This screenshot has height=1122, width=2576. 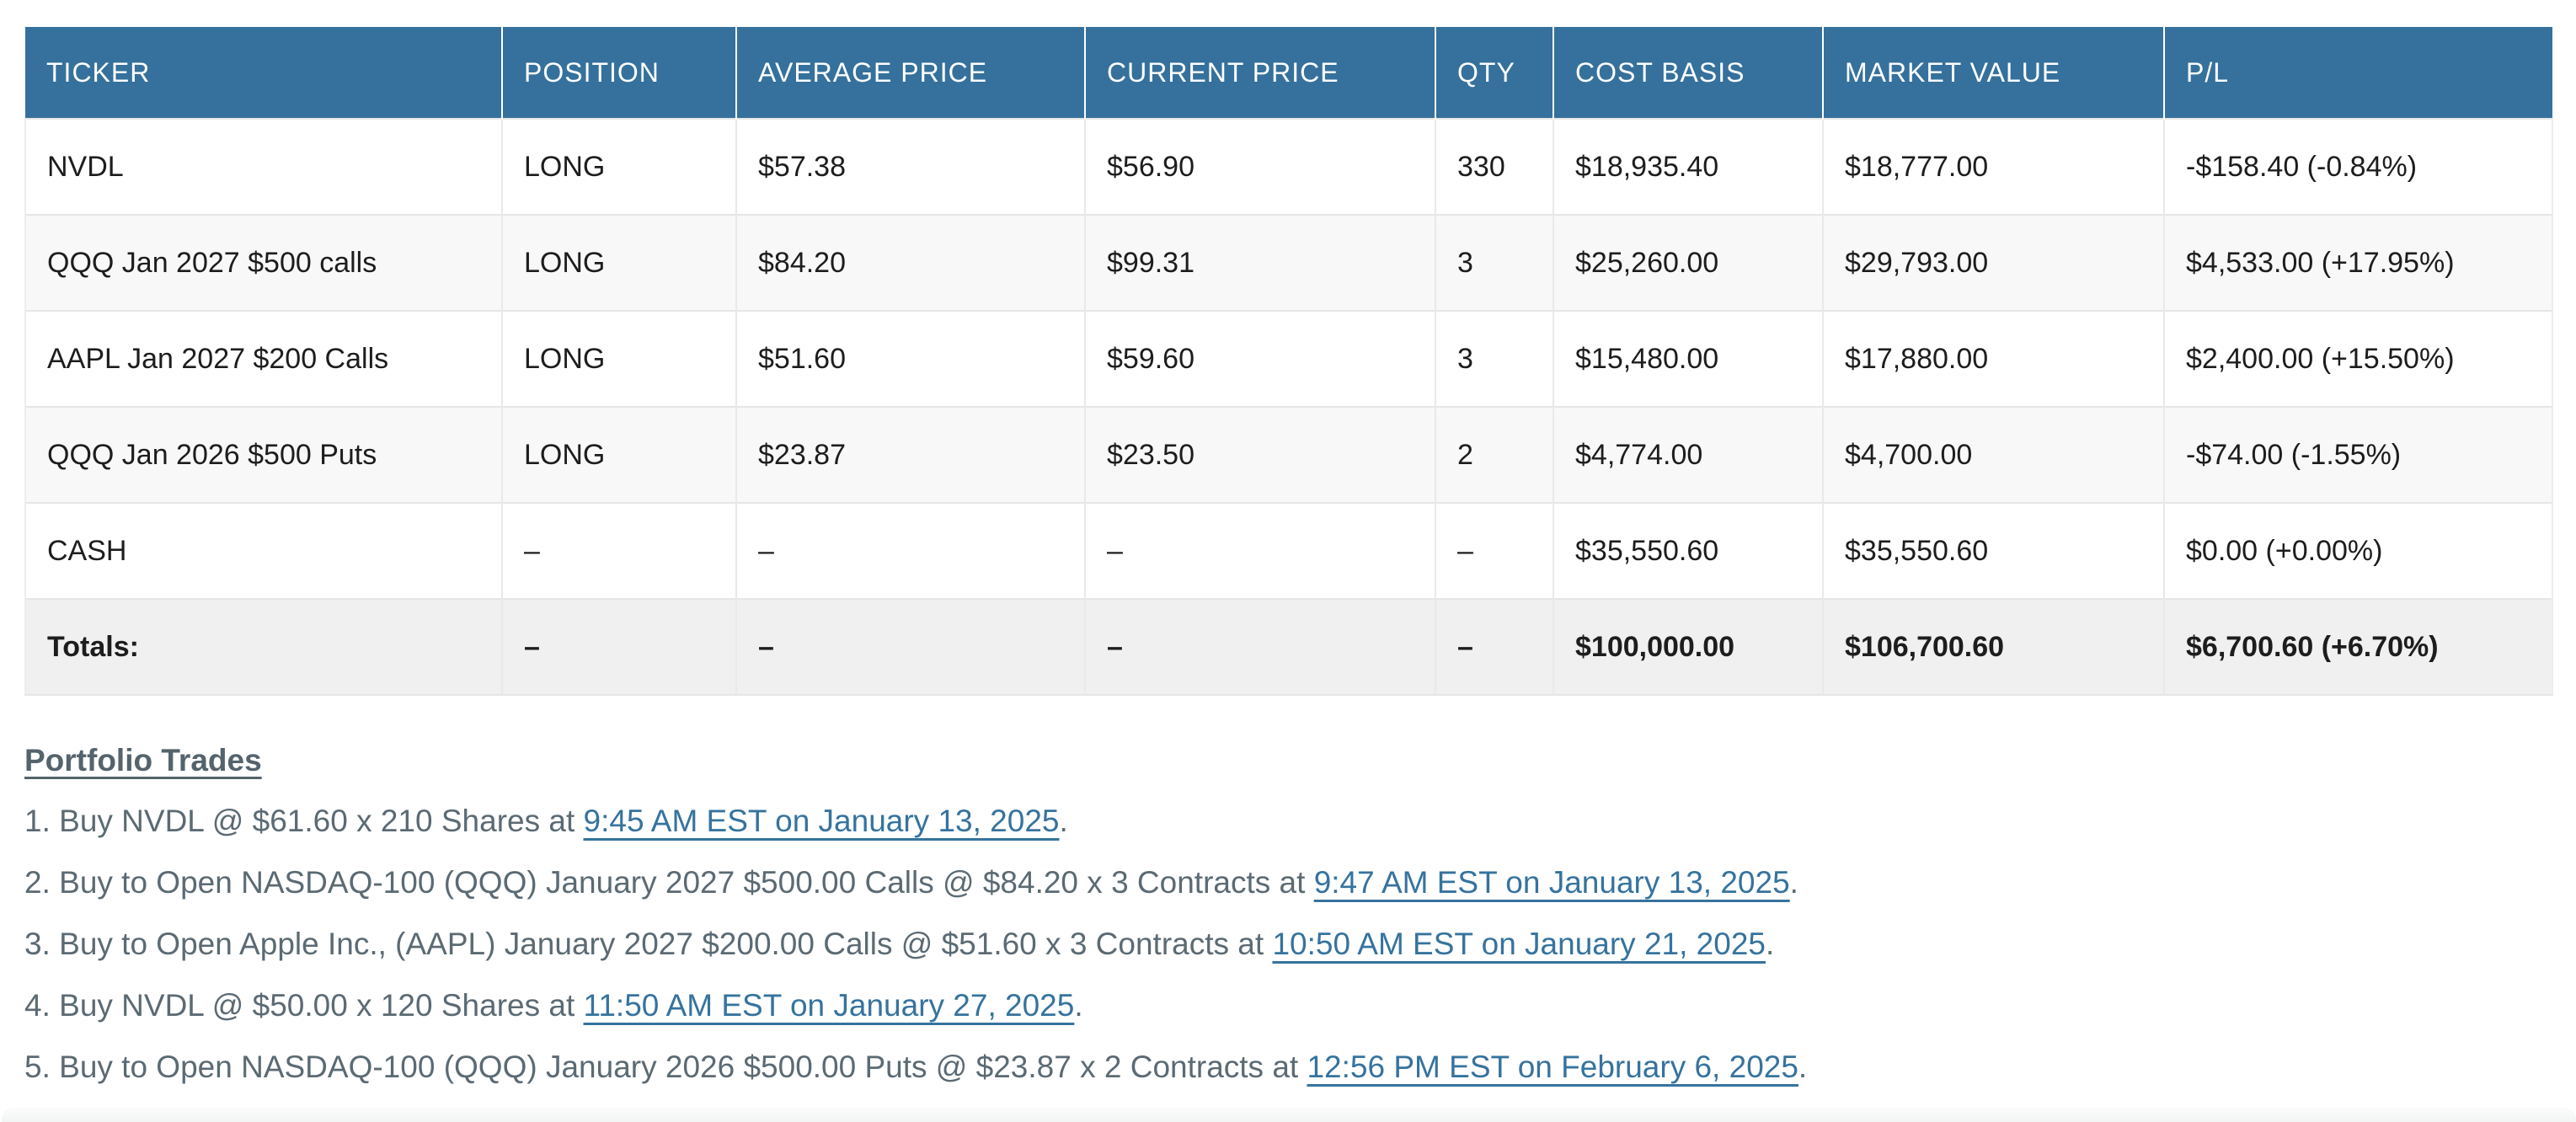 What do you see at coordinates (1993, 166) in the screenshot?
I see `cell-market-value: $18,777.00` at bounding box center [1993, 166].